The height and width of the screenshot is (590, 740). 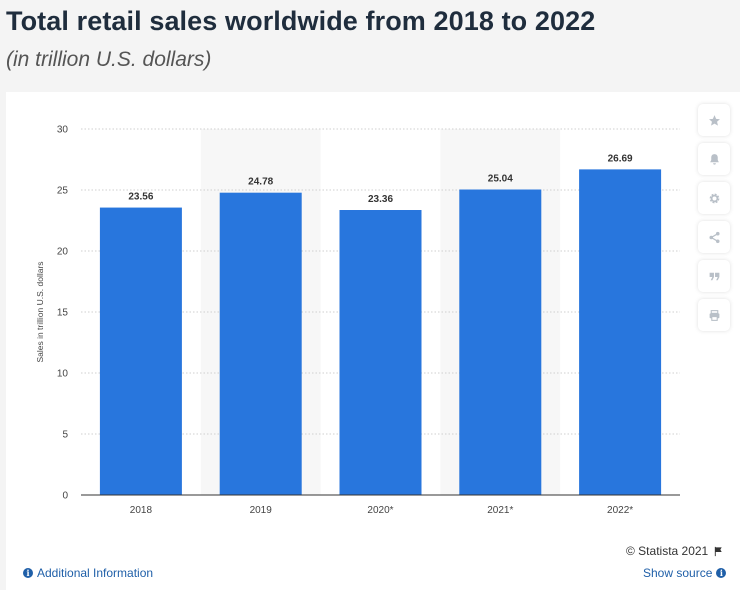 I want to click on y-tick-labels: 0 5 10 15 20 25 30, so click(x=63, y=313).